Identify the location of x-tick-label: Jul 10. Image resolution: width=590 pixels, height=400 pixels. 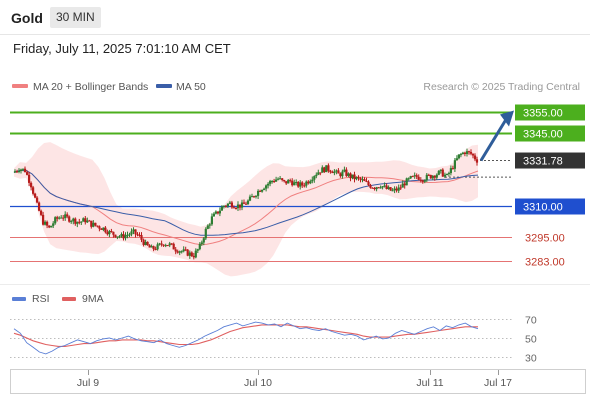
(258, 383).